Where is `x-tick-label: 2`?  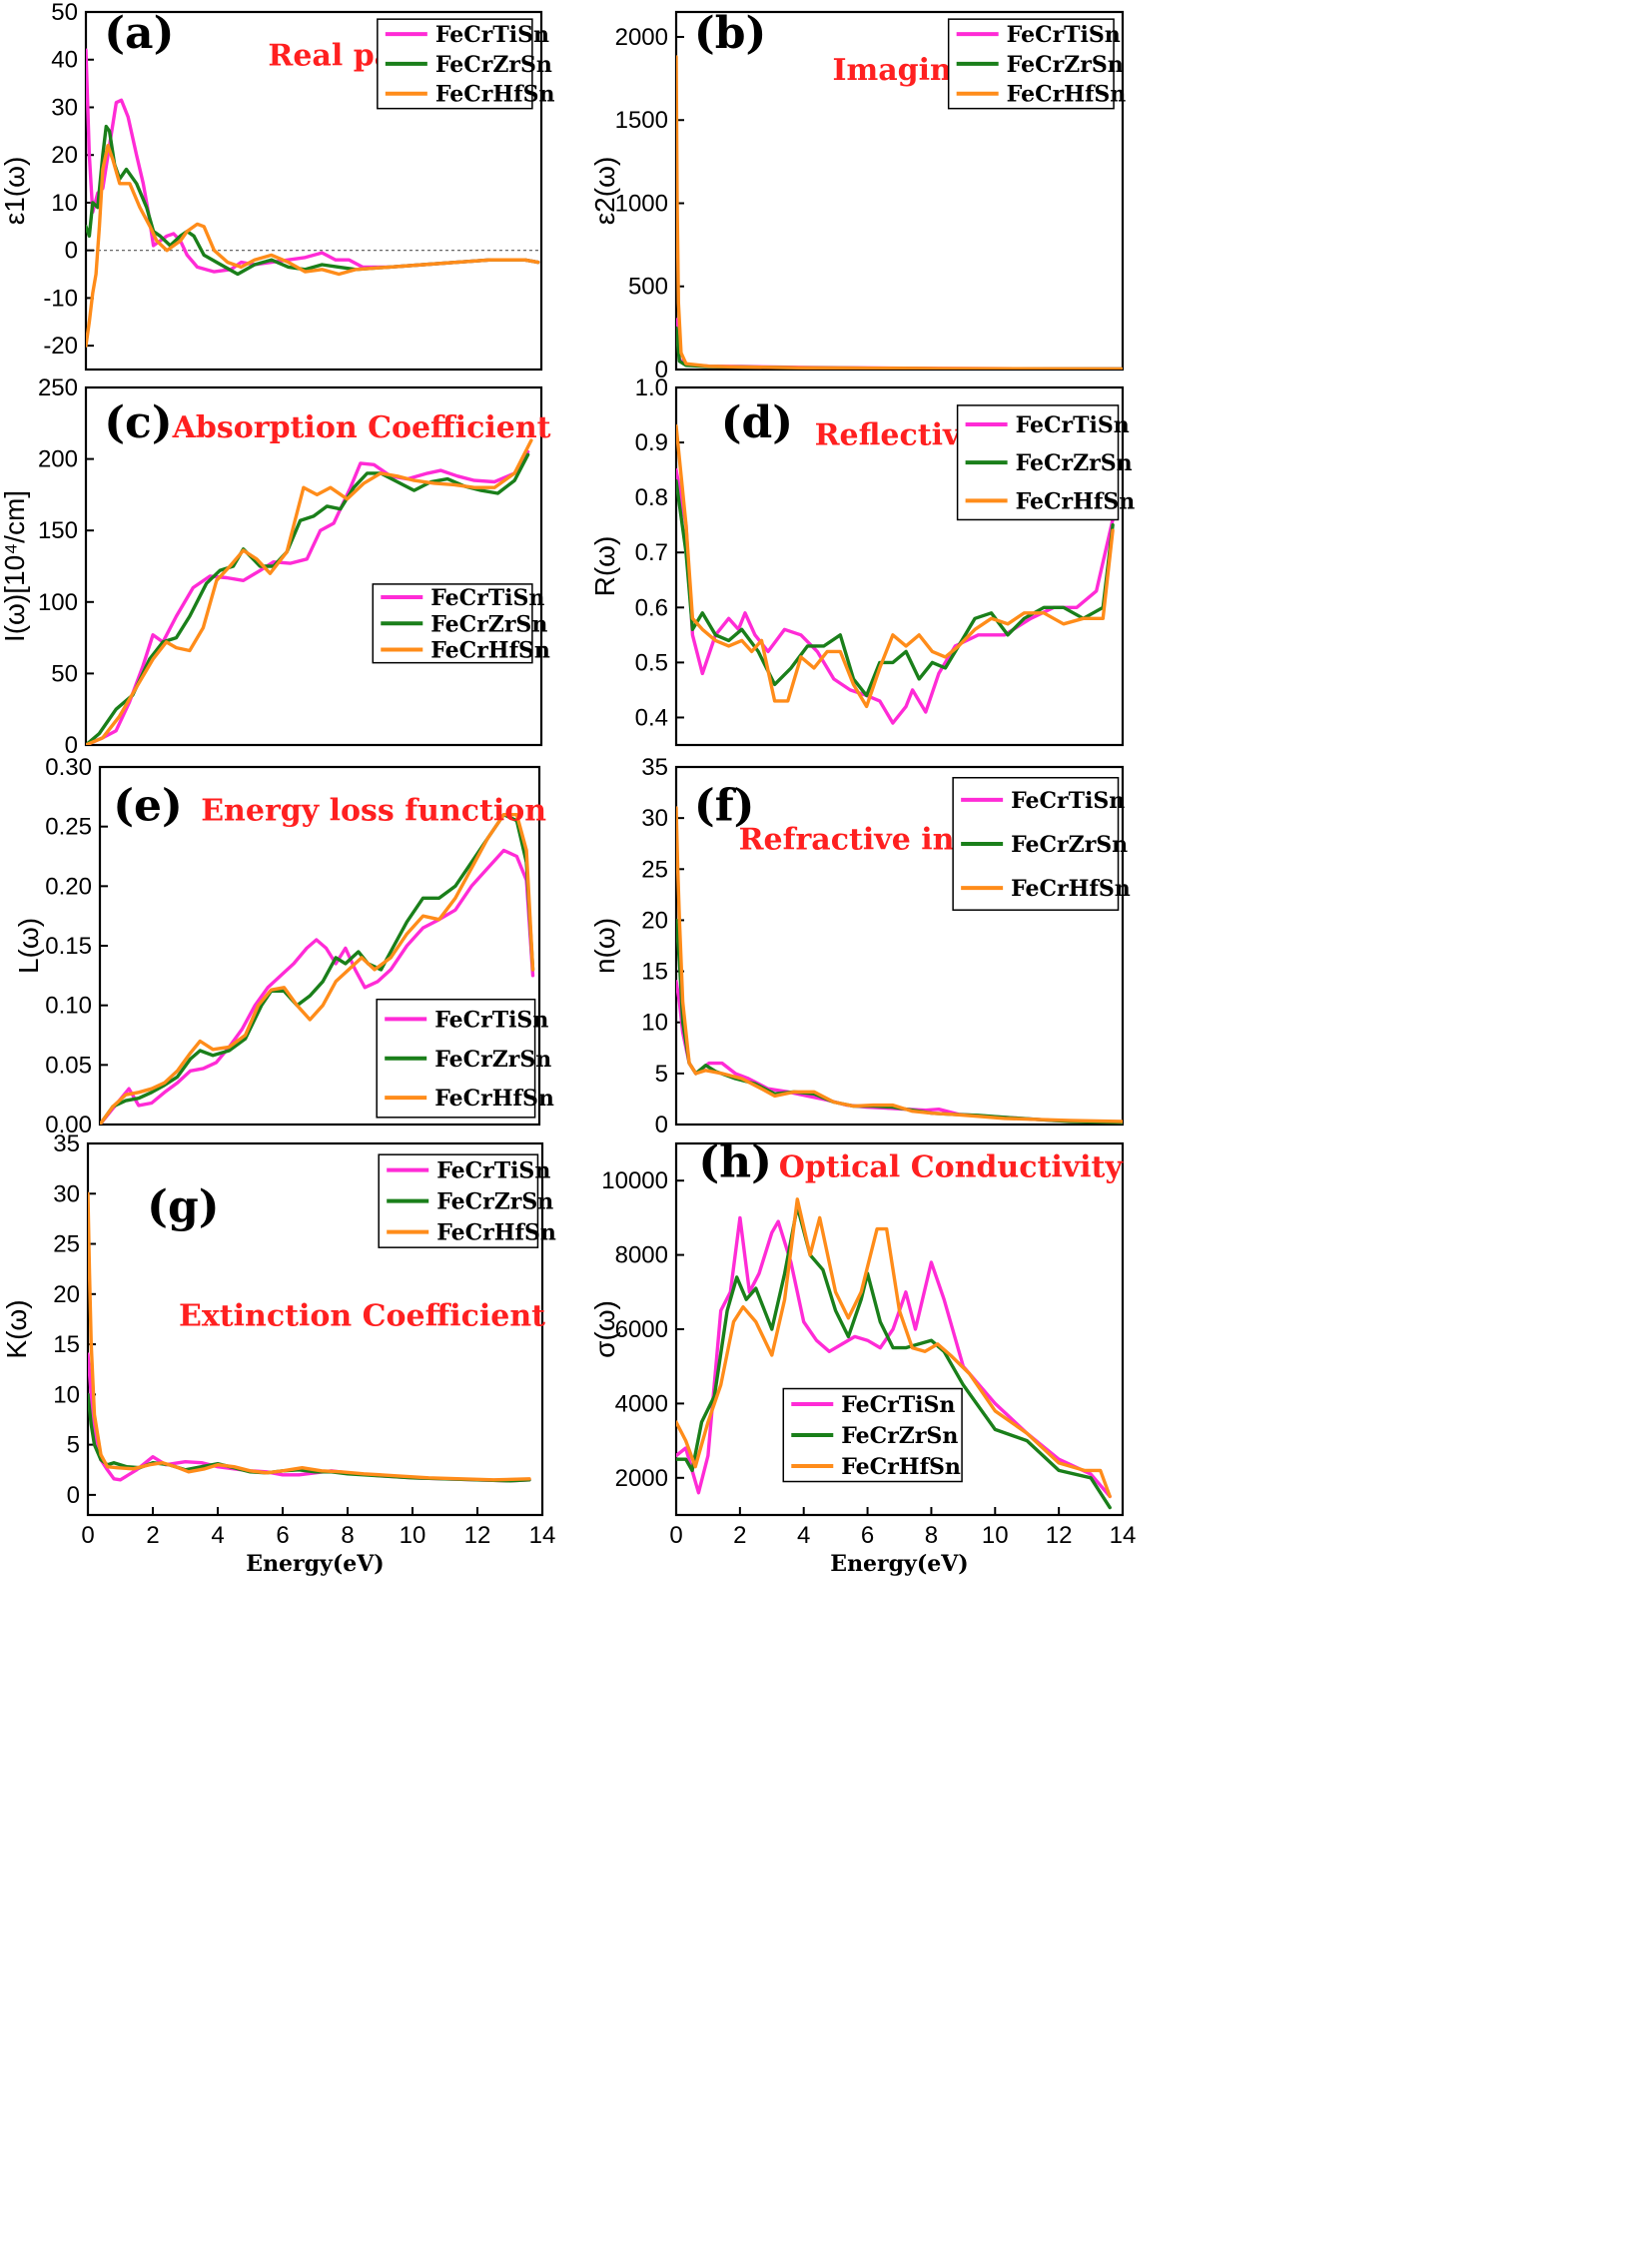 x-tick-label: 2 is located at coordinates (152, 1535).